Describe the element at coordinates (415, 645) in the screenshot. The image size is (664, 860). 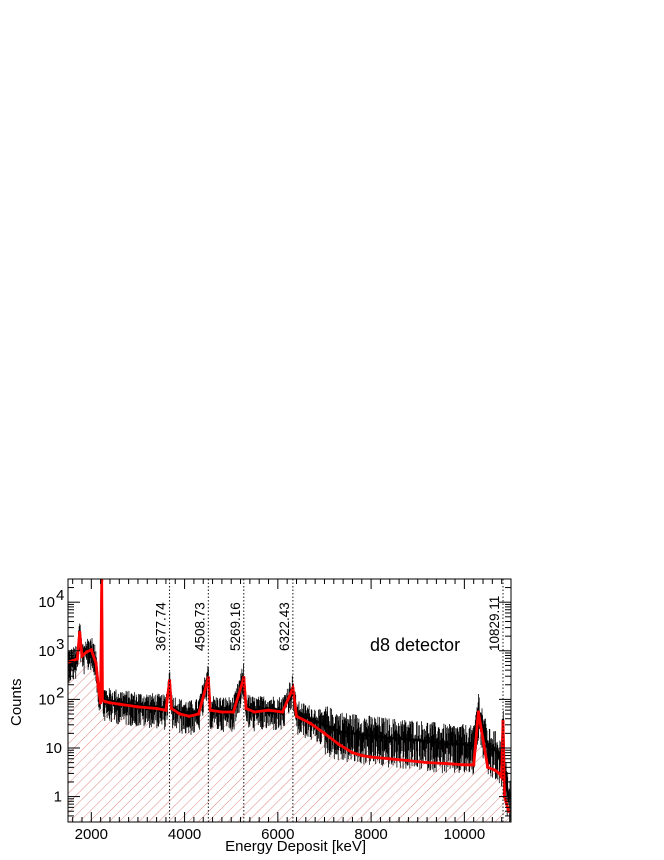
I see `detector-annotation: d8 detector` at that location.